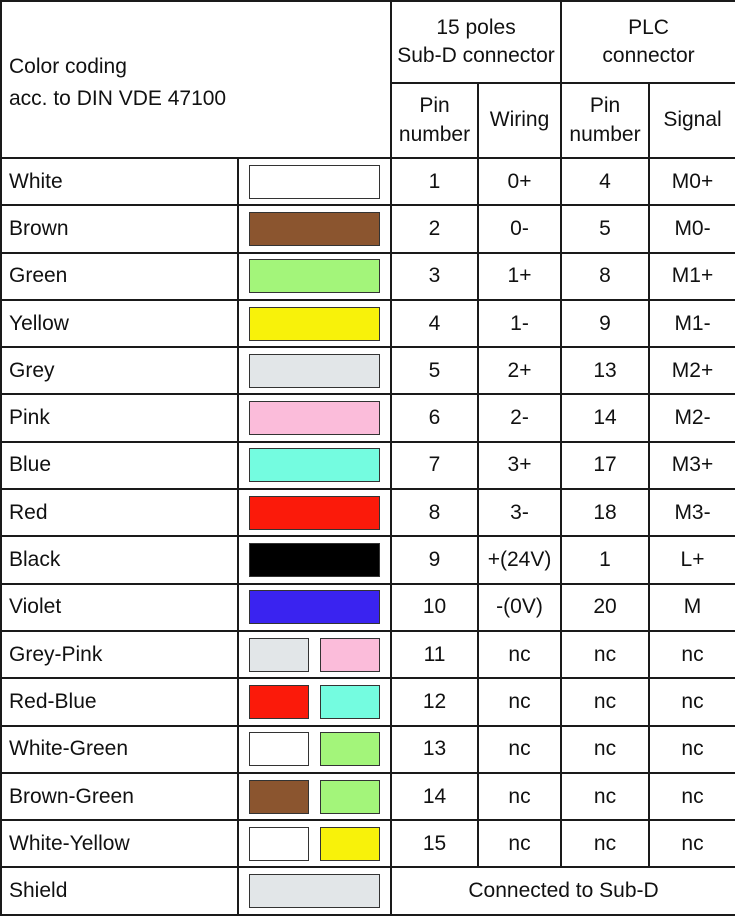  I want to click on signal: M0-, so click(691, 229).